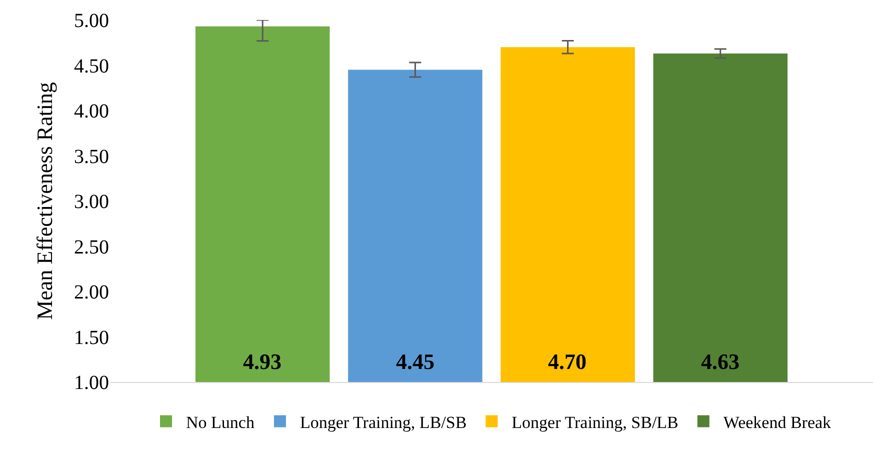 The height and width of the screenshot is (450, 883). Describe the element at coordinates (91, 66) in the screenshot. I see `y-tick-label: 4.50` at that location.